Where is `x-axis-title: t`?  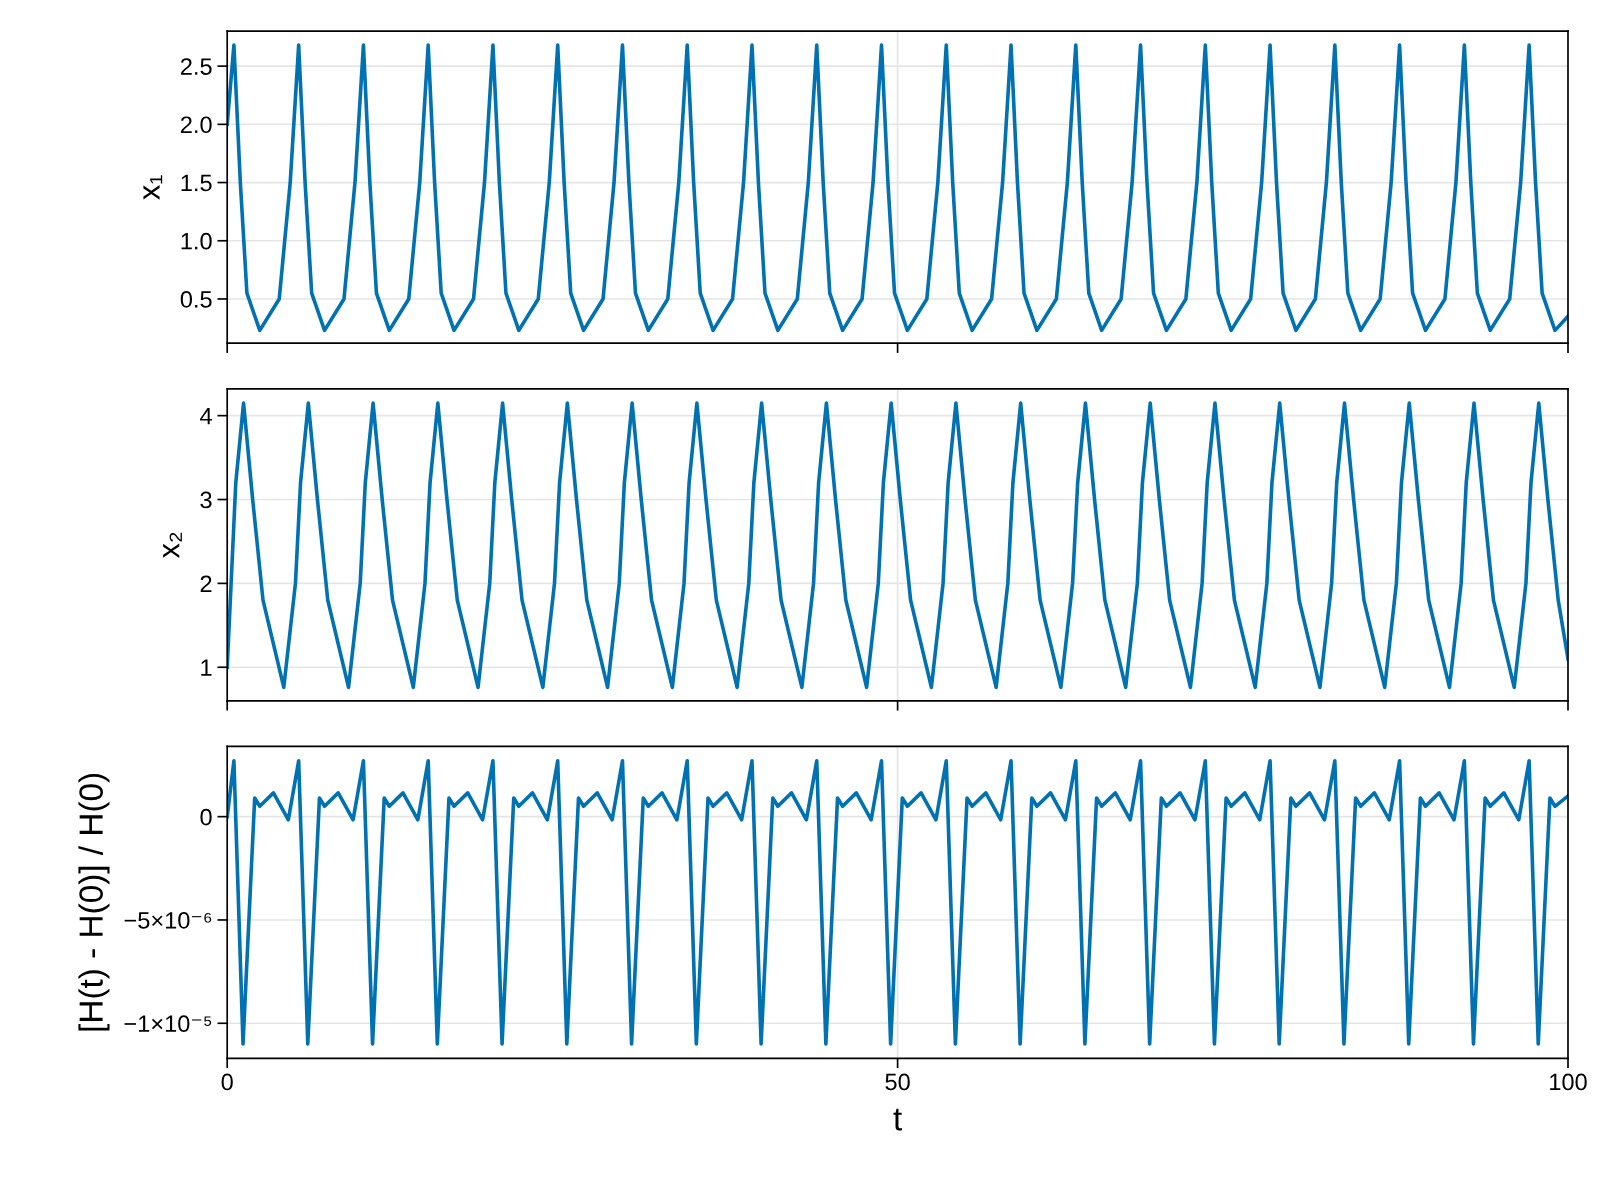
x-axis-title: t is located at coordinates (897, 1119).